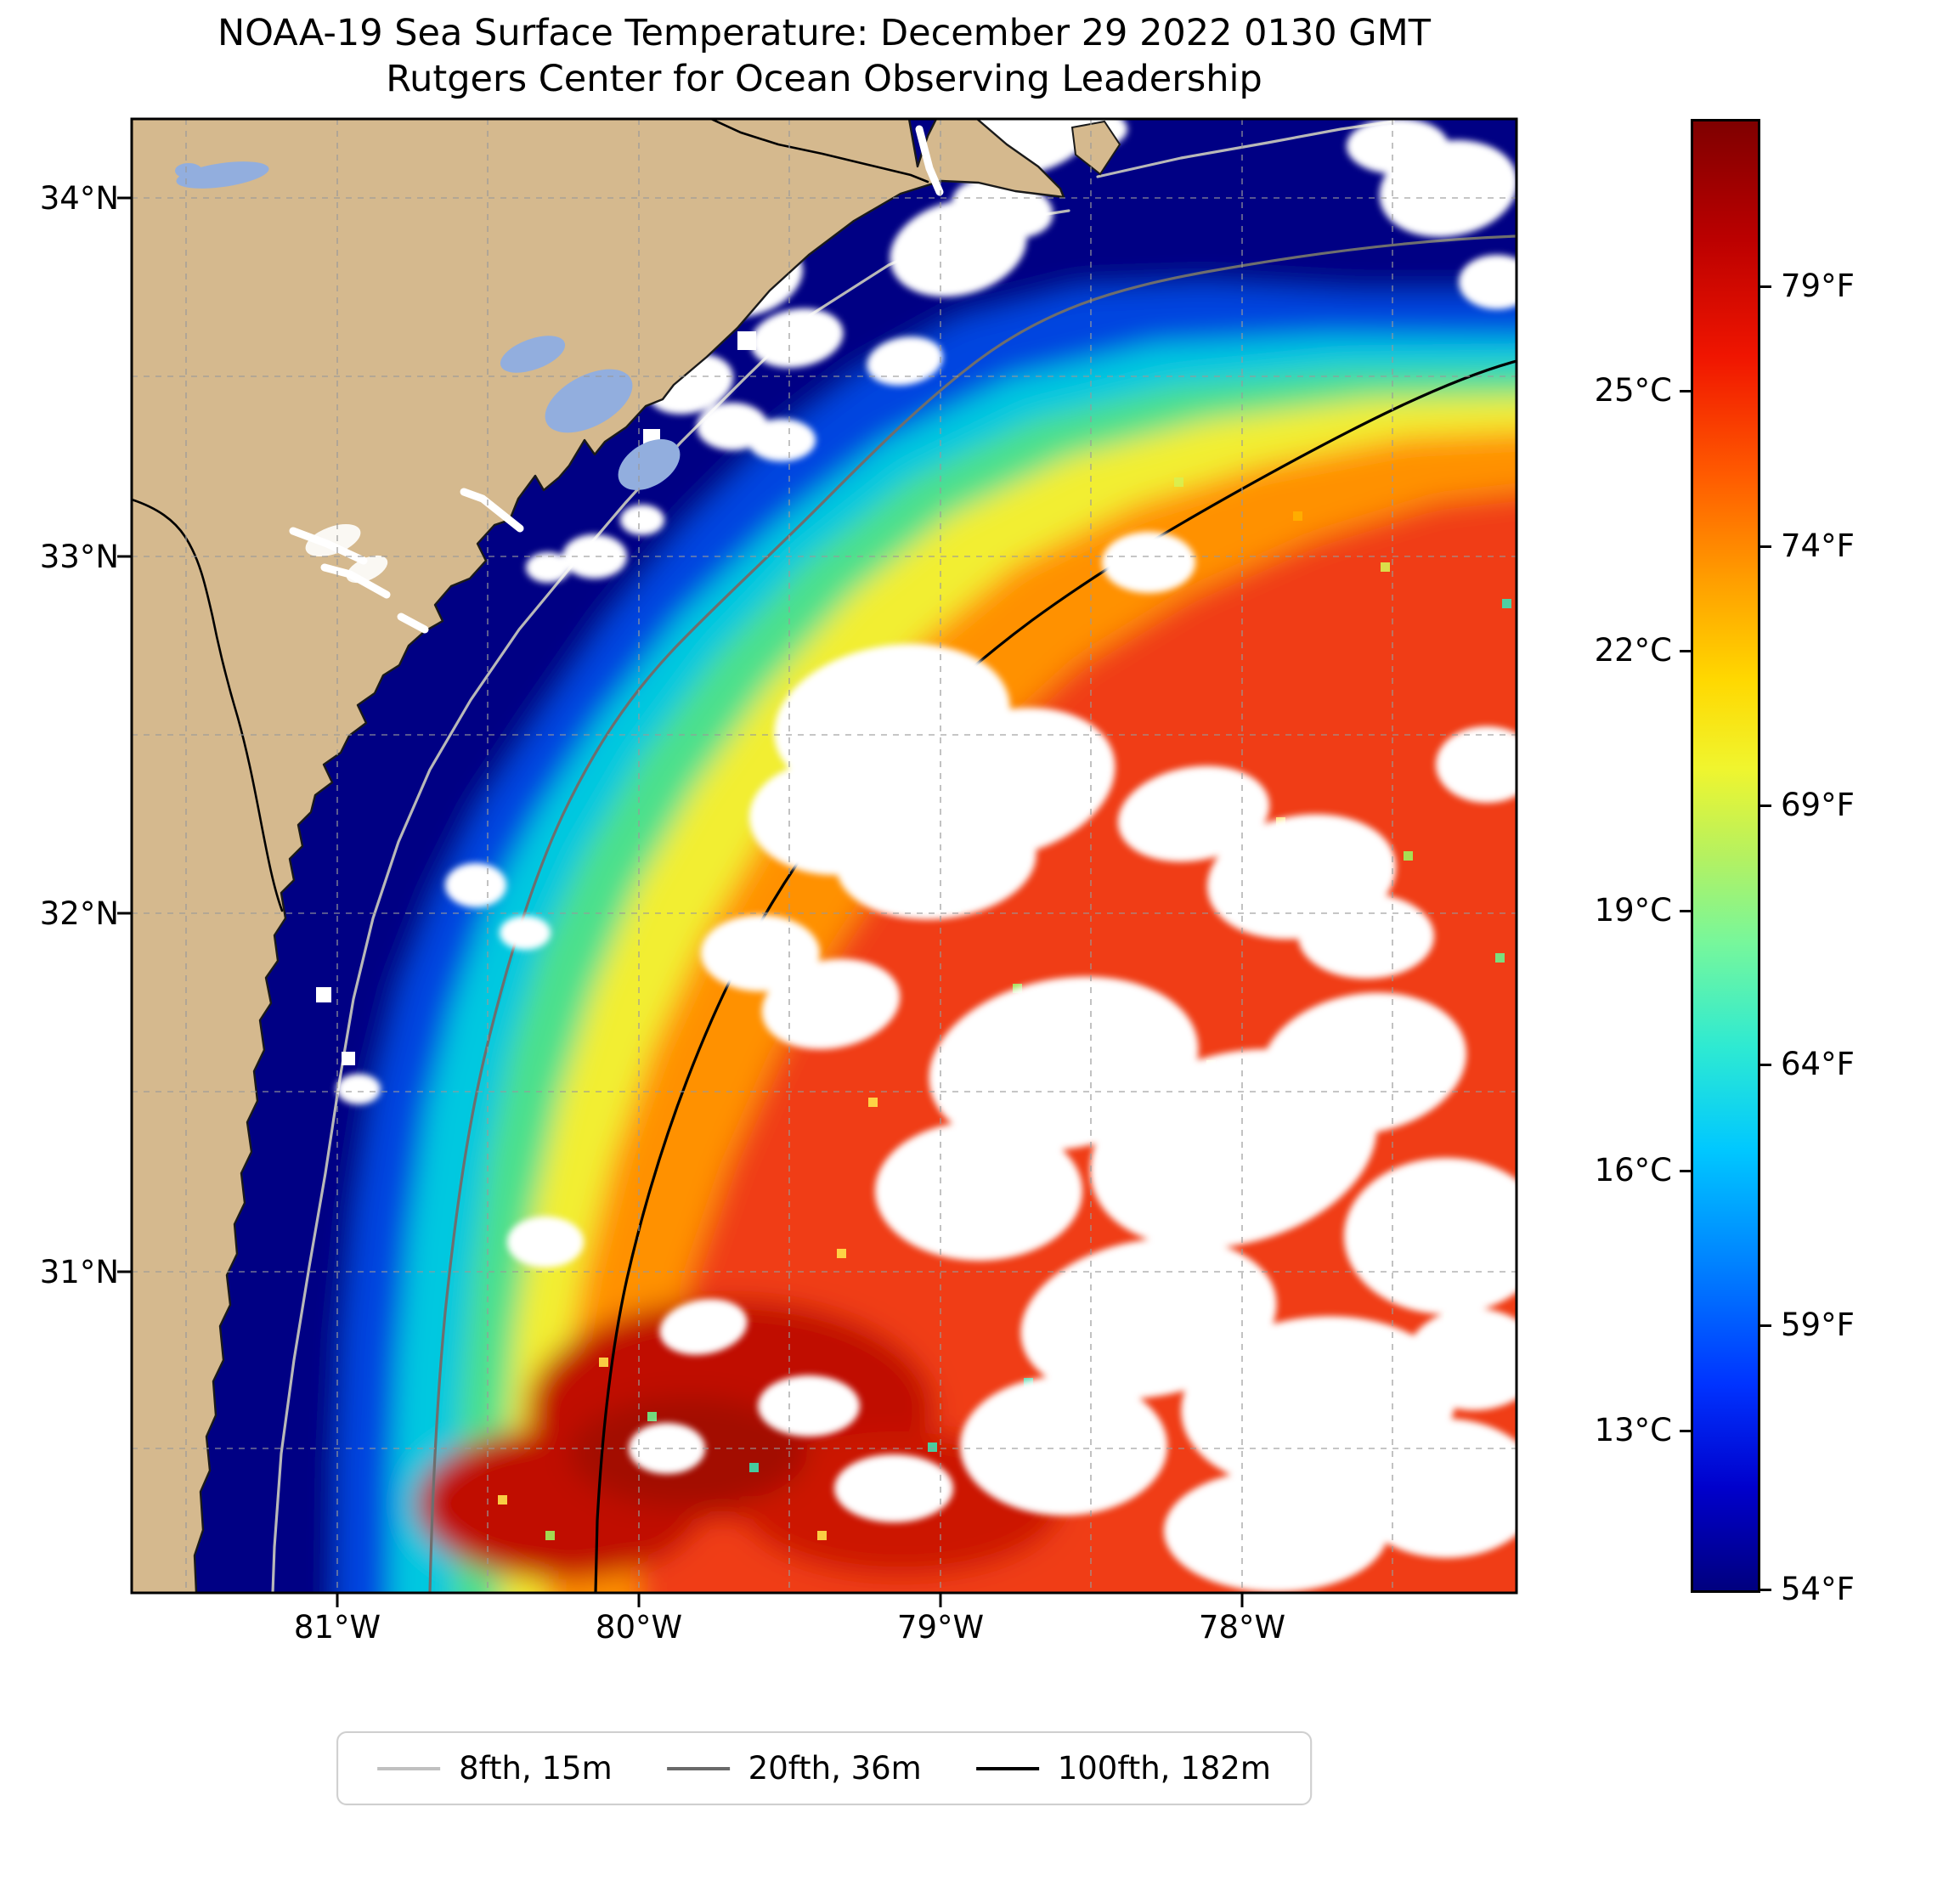  I want to click on colorbar-label-25c: 25°C, so click(1633, 391).